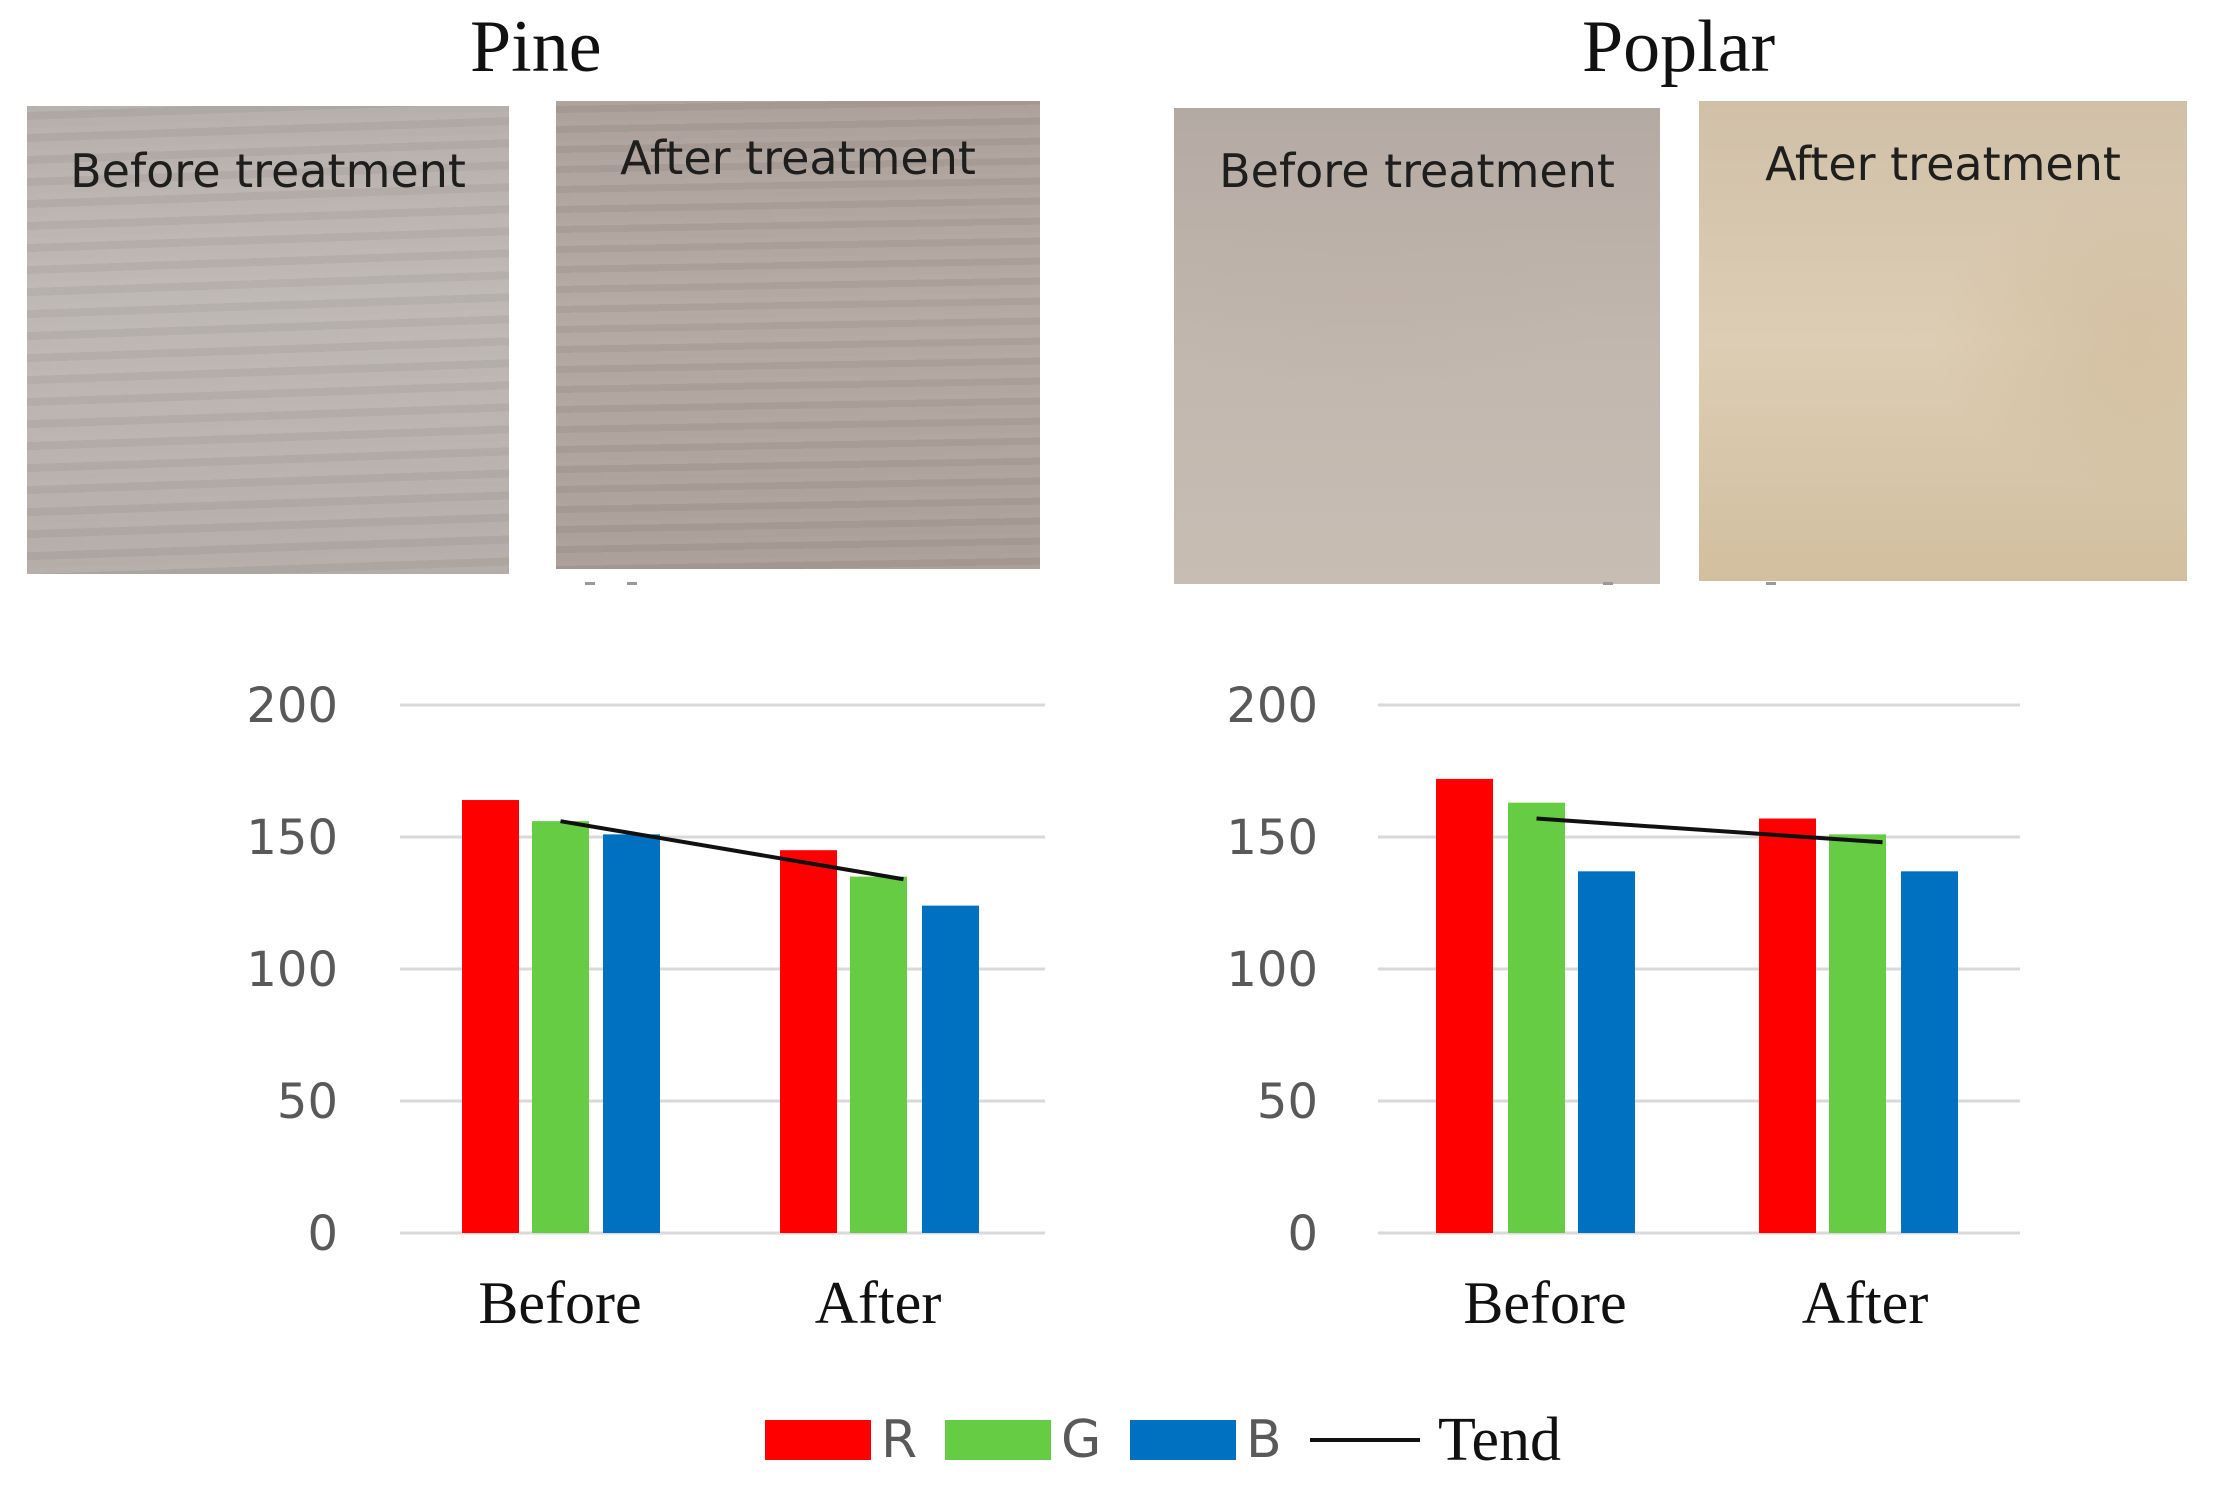 This screenshot has height=1488, width=2213. What do you see at coordinates (1857, 1033) in the screenshot?
I see `poplar-bar-g-after` at bounding box center [1857, 1033].